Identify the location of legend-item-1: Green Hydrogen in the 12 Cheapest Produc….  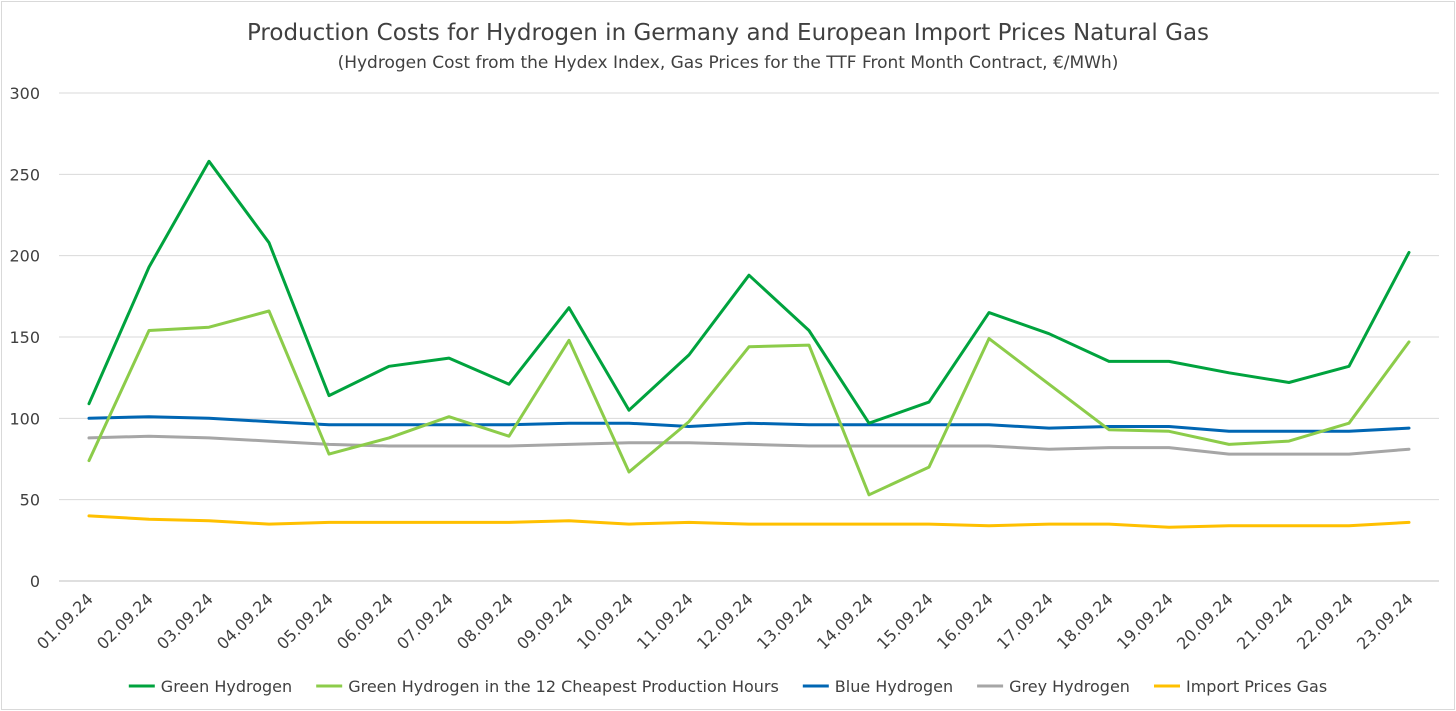
(547, 686).